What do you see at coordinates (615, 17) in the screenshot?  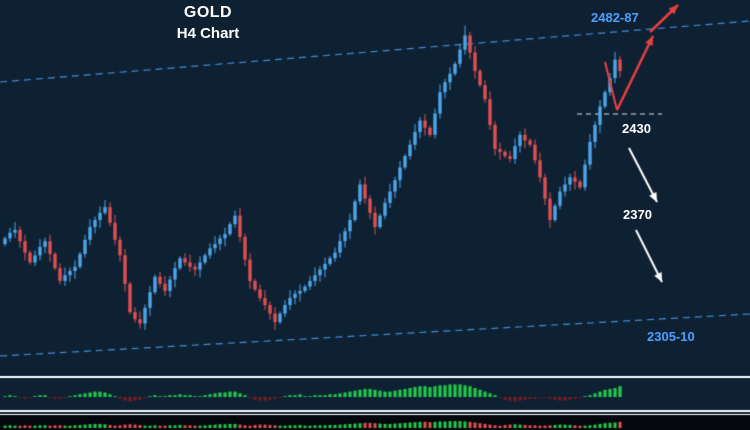 I see `resistance-zone-label: 2482-87` at bounding box center [615, 17].